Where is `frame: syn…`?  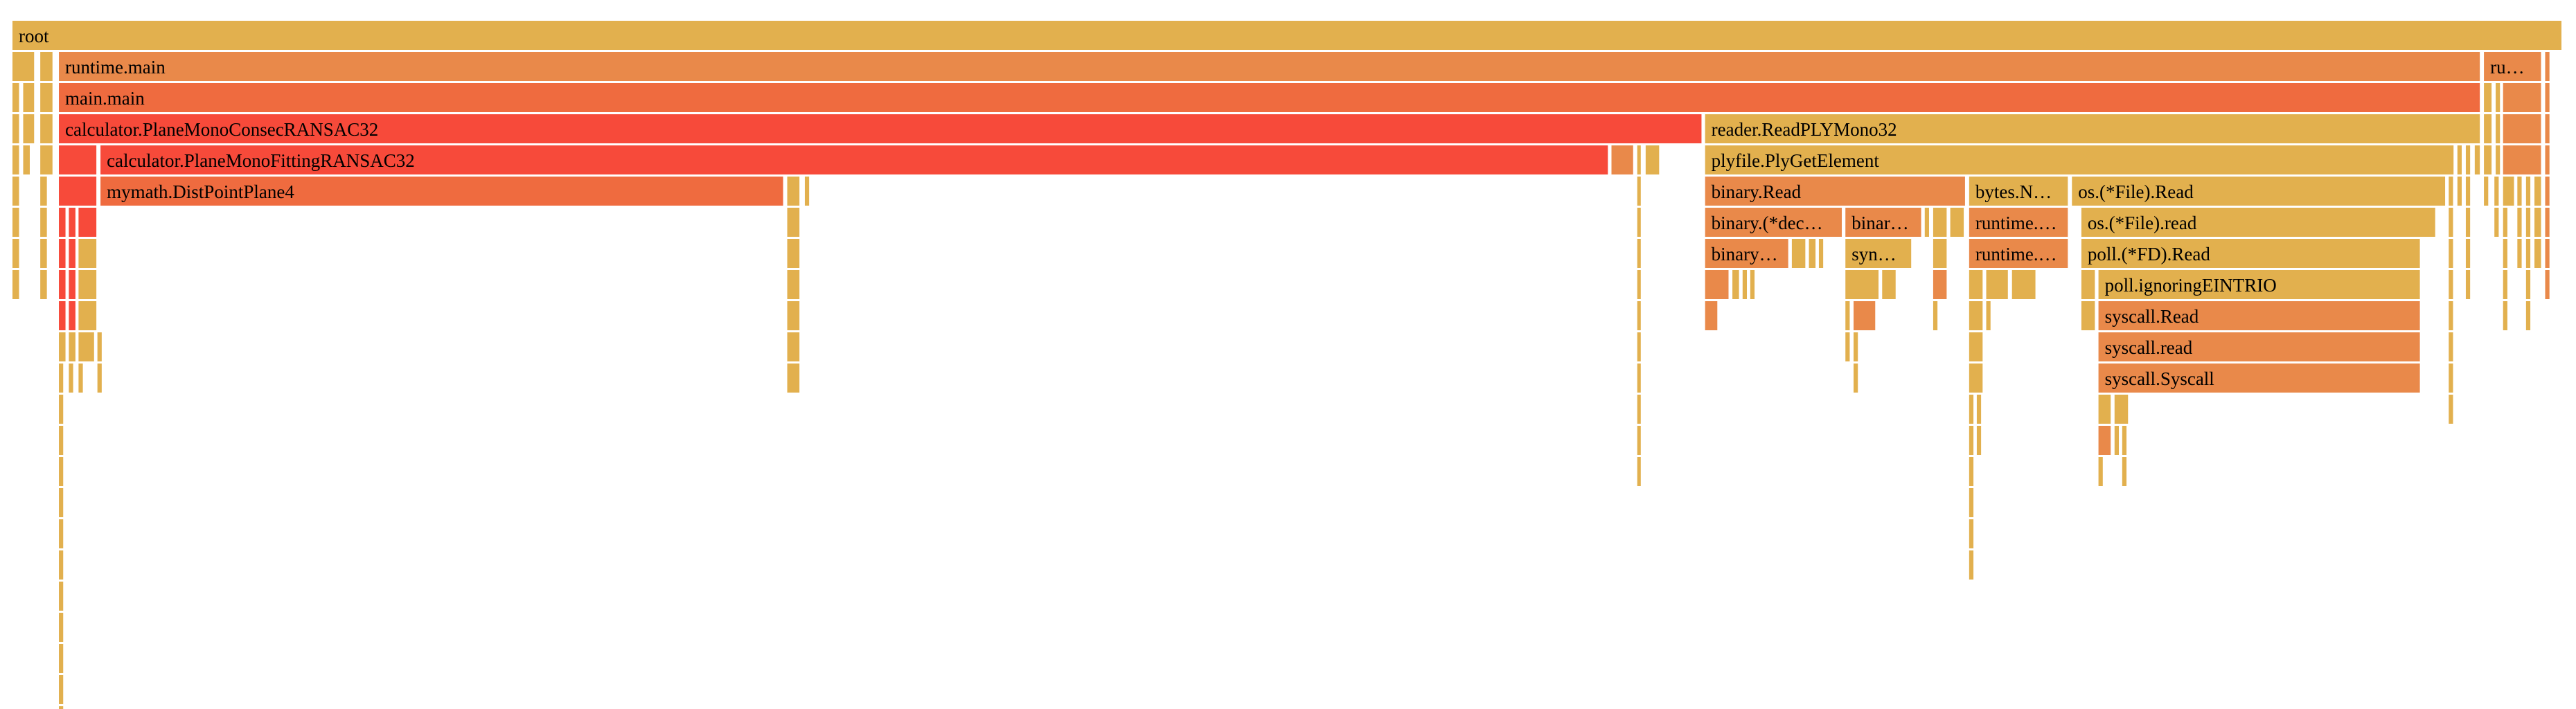
frame: syn… is located at coordinates (1878, 253).